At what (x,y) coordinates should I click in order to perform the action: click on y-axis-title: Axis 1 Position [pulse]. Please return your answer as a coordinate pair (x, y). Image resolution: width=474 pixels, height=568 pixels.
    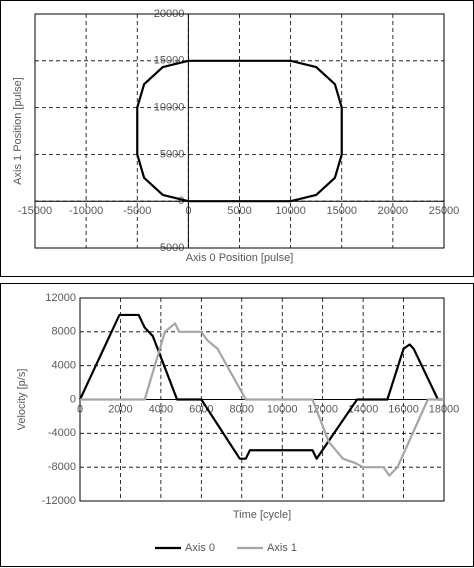
    Looking at the image, I should click on (18, 131).